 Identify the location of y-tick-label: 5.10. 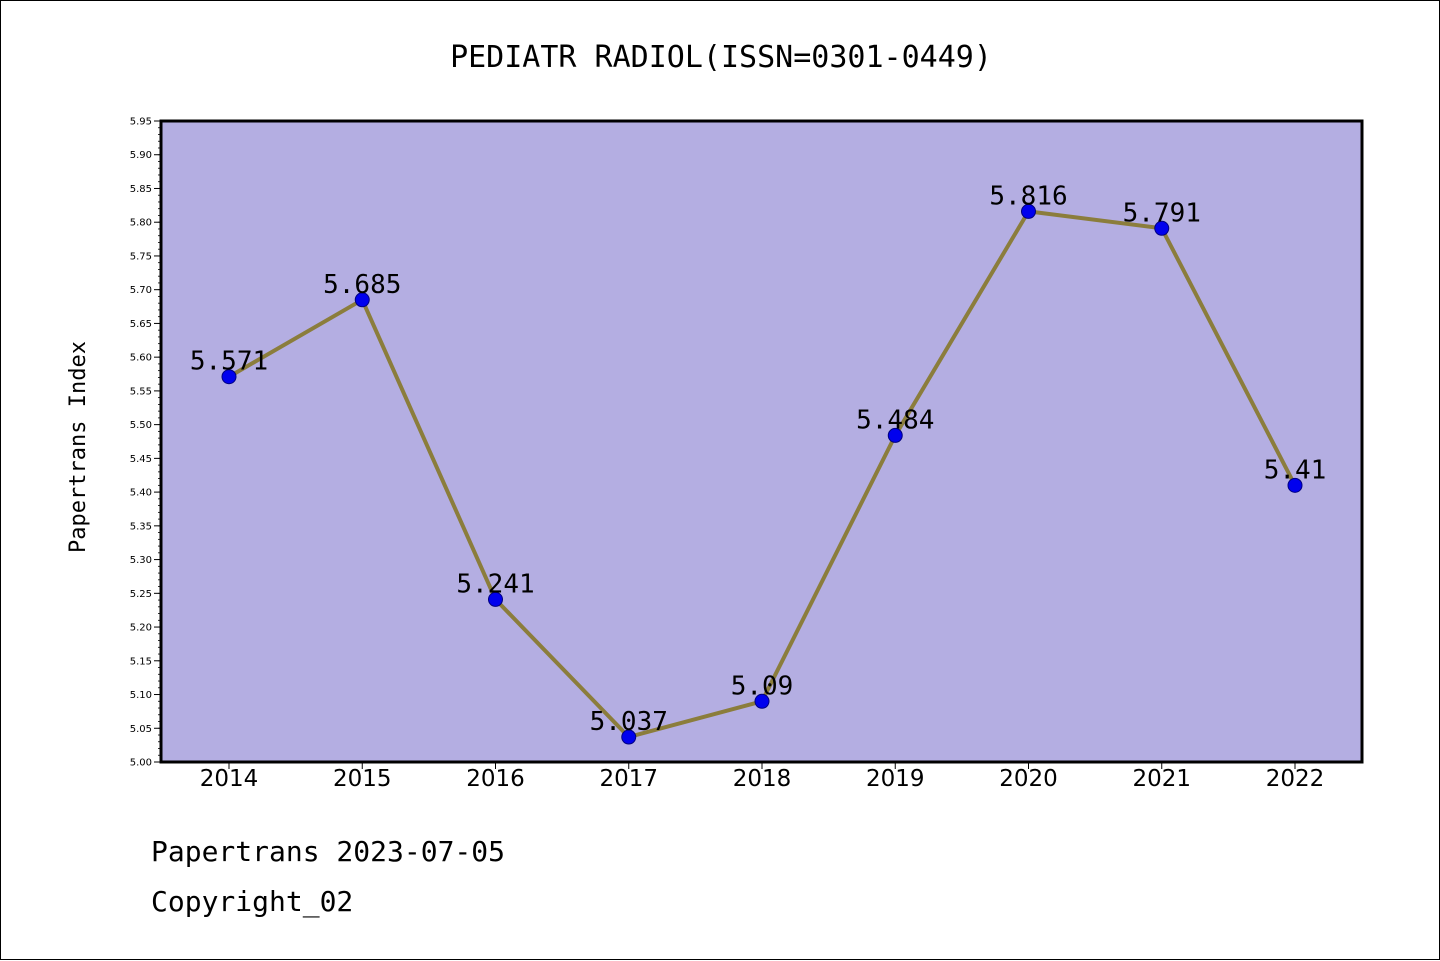
(141, 695).